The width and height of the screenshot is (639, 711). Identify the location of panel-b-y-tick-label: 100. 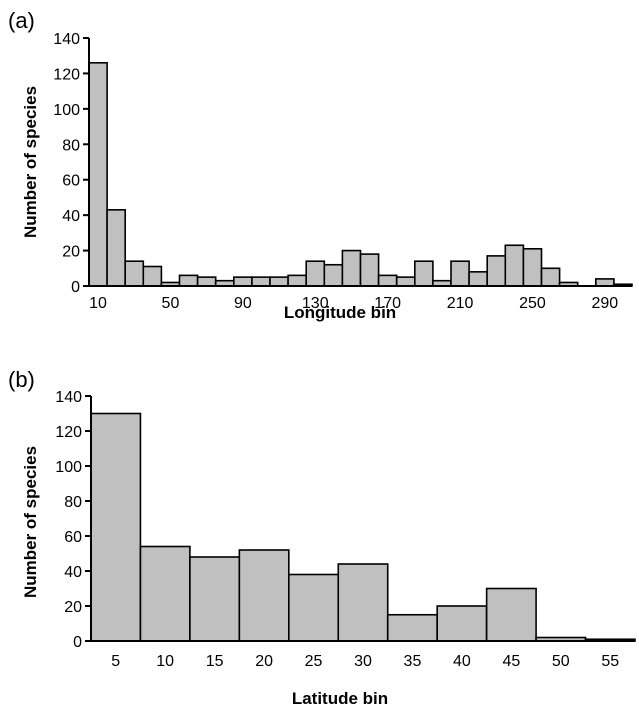
(68, 467).